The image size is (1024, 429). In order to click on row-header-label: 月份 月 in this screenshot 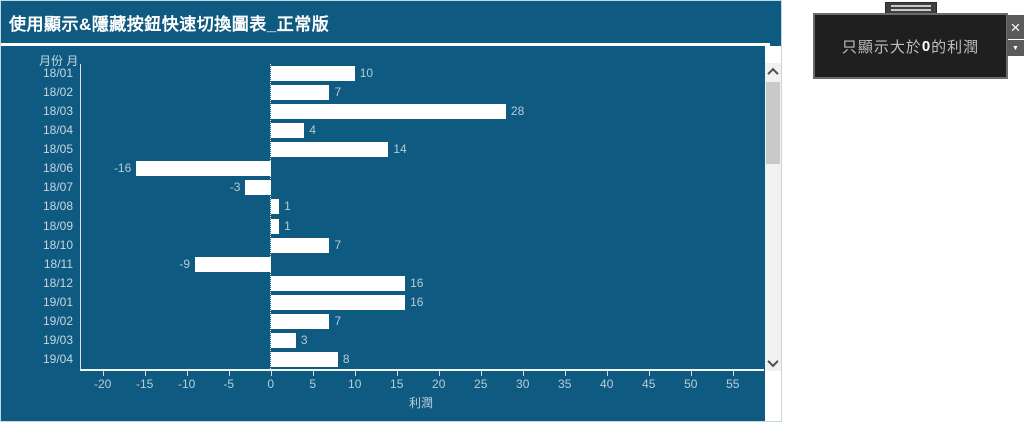, I will do `click(59, 61)`.